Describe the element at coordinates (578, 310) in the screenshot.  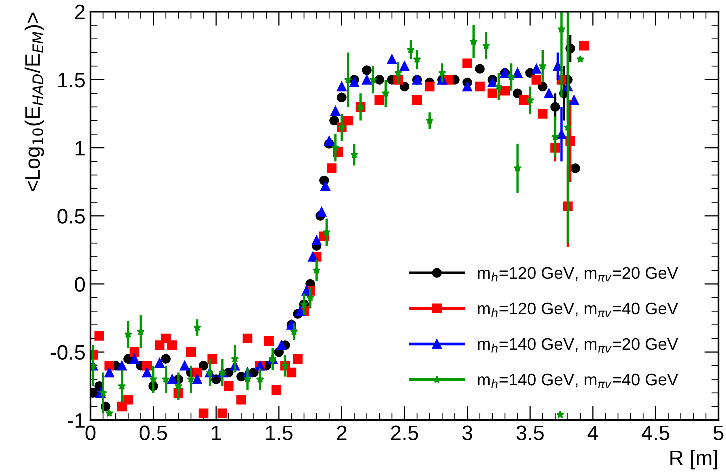
I see `legend-label: m$_{h}$=120 GeV, m$_{πv}$=40 GeV` at that location.